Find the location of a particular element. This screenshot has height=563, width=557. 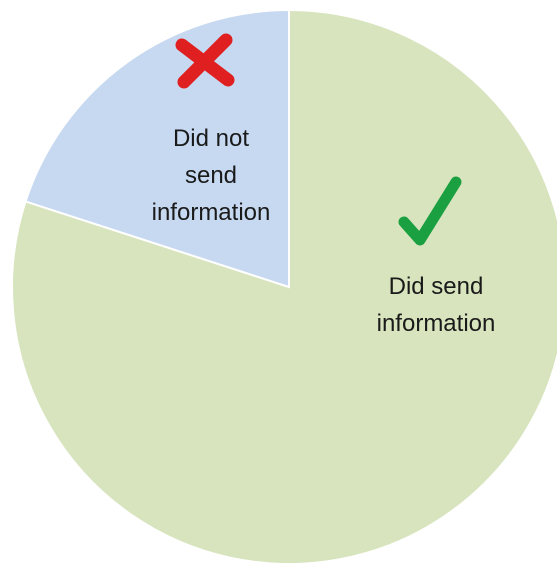

cross-icon is located at coordinates (205, 61).